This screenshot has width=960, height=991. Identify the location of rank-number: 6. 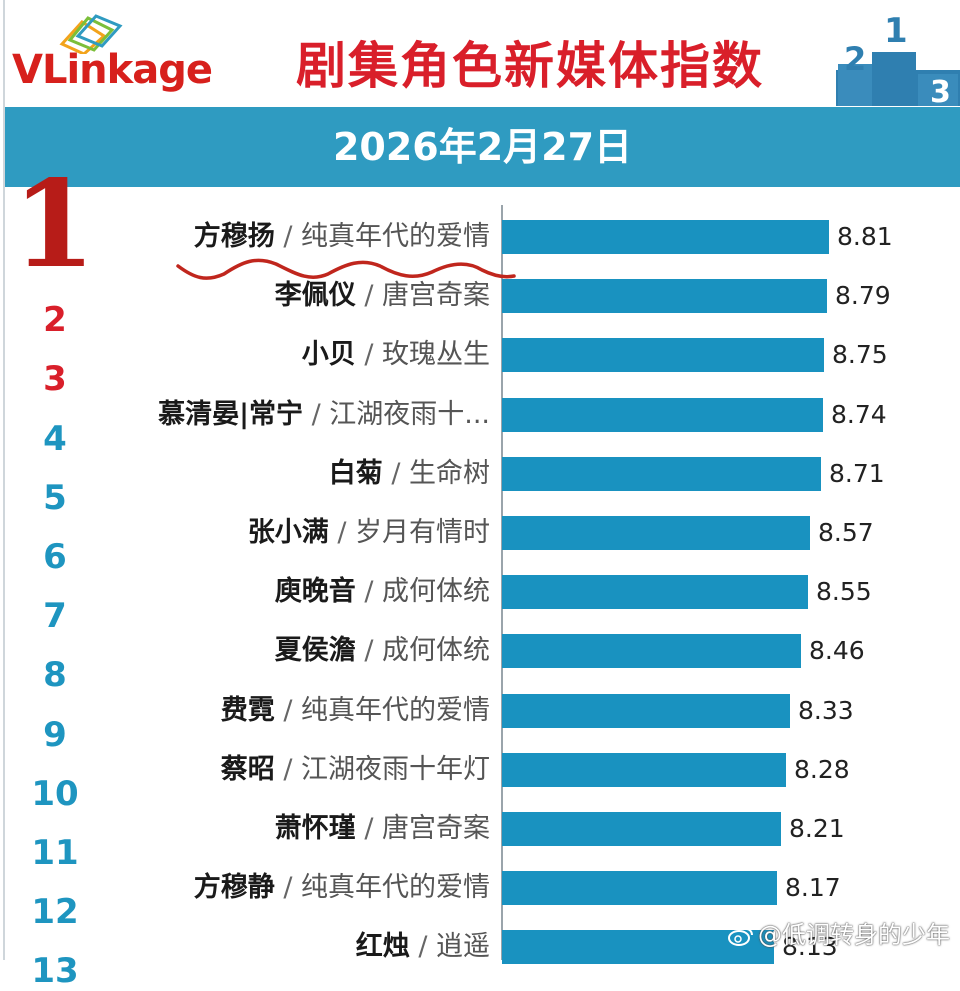
(55, 557).